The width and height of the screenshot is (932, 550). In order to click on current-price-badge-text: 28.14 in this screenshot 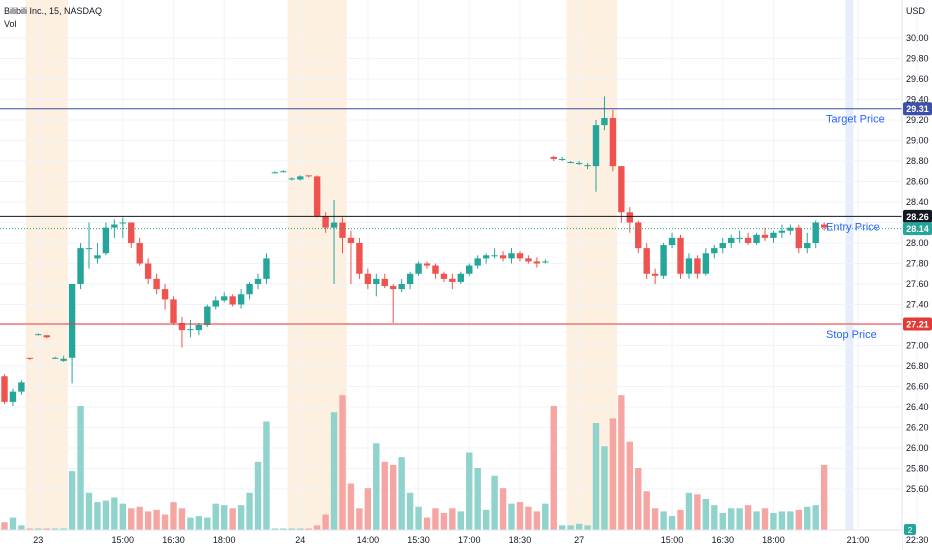, I will do `click(917, 229)`.